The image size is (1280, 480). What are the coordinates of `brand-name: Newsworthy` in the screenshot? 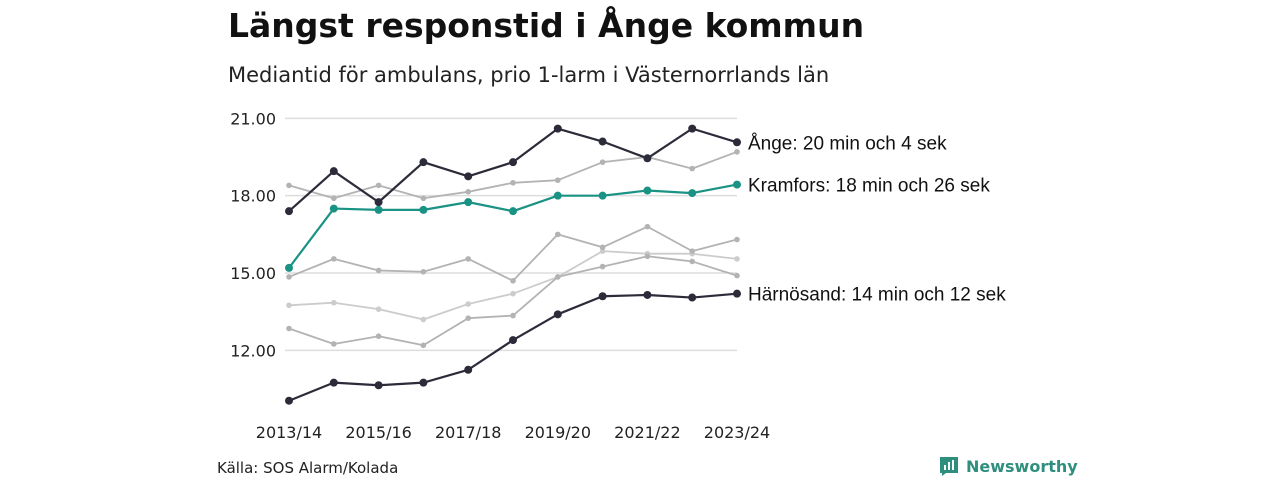 It's located at (1022, 466).